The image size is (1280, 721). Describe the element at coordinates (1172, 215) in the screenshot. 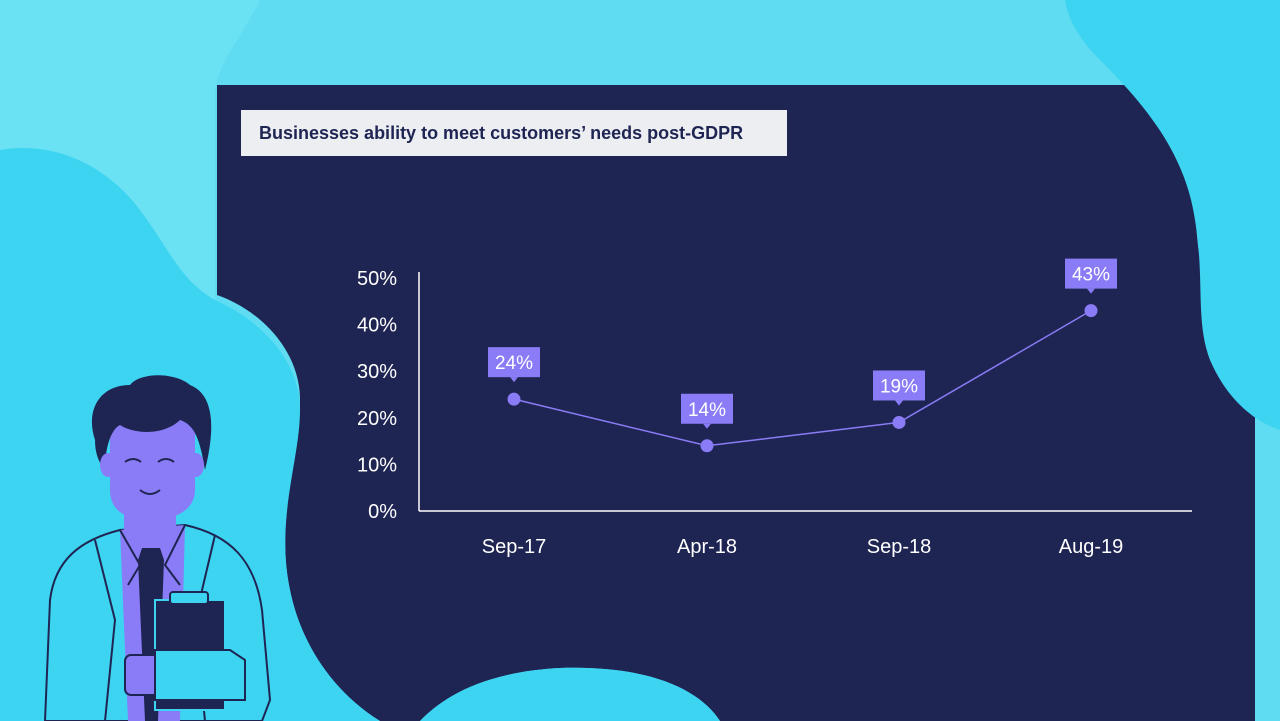

I see `cyan-blob-right` at that location.